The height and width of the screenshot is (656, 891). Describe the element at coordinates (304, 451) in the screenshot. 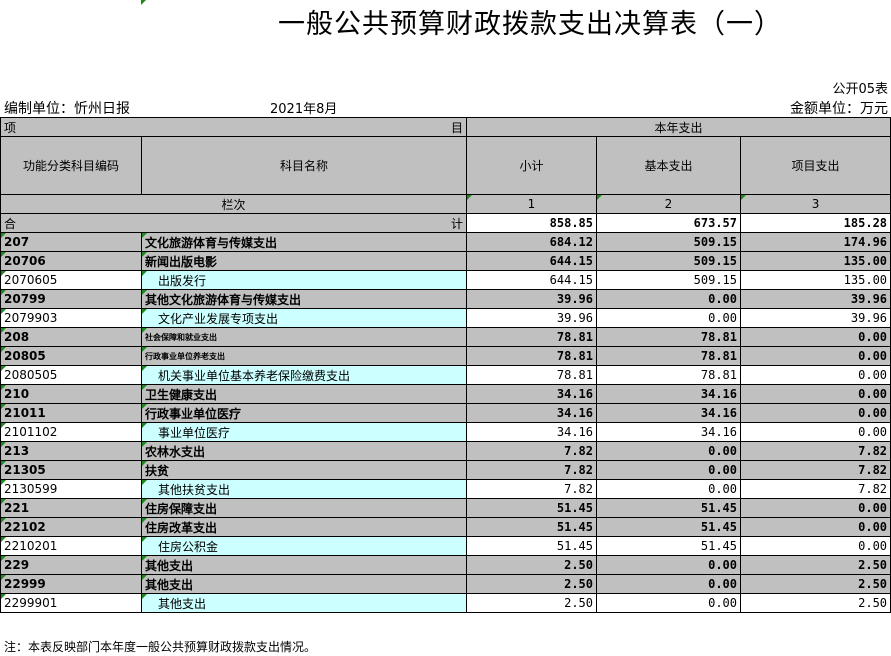

I see `name-cell: 农林水支出` at that location.